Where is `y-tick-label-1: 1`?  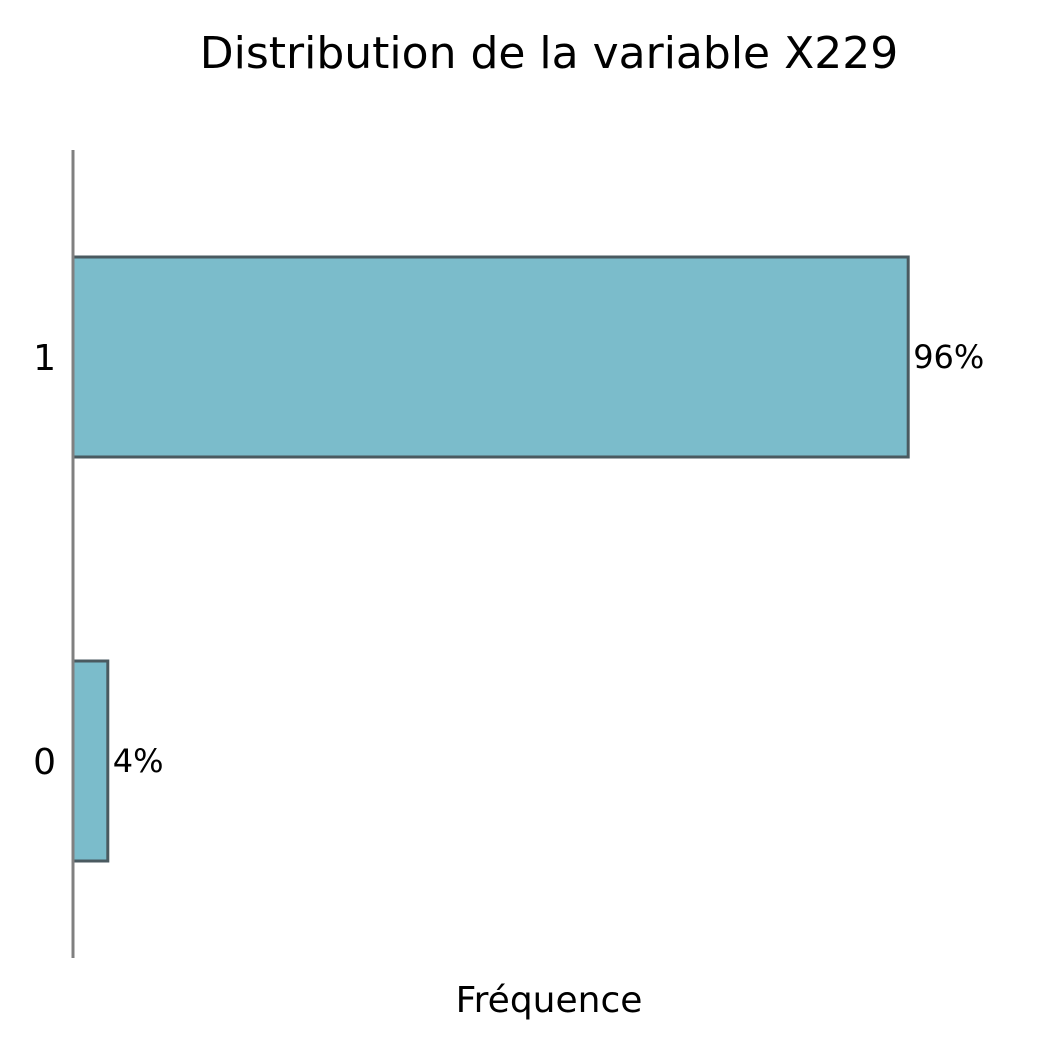
y-tick-label-1: 1 is located at coordinates (44, 358).